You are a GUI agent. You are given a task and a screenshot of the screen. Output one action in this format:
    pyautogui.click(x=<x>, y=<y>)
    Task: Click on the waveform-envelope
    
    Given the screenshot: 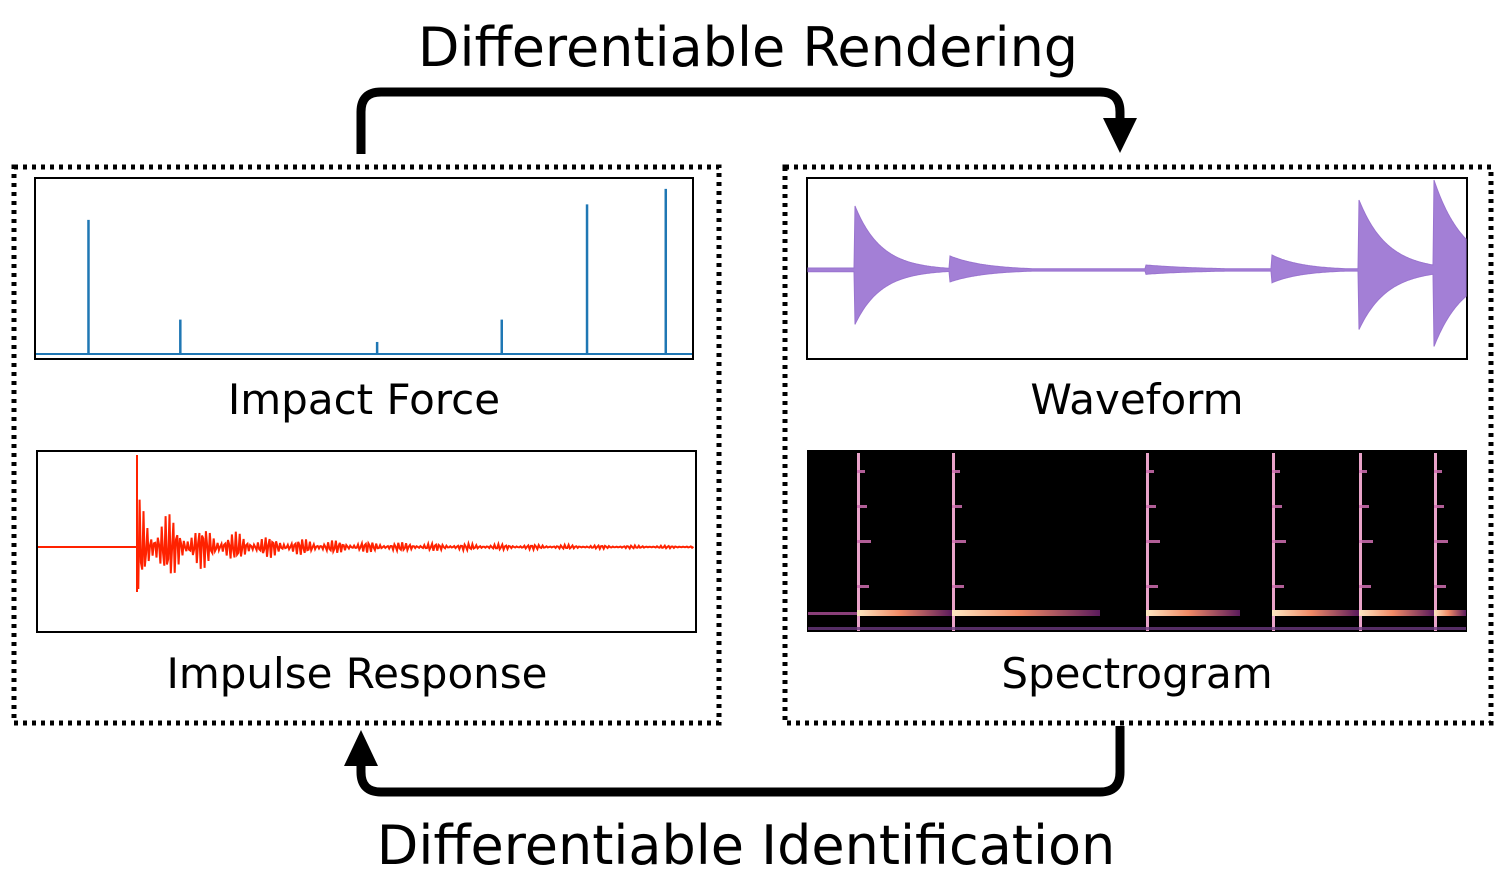 What is the action you would take?
    pyautogui.click(x=1137, y=263)
    